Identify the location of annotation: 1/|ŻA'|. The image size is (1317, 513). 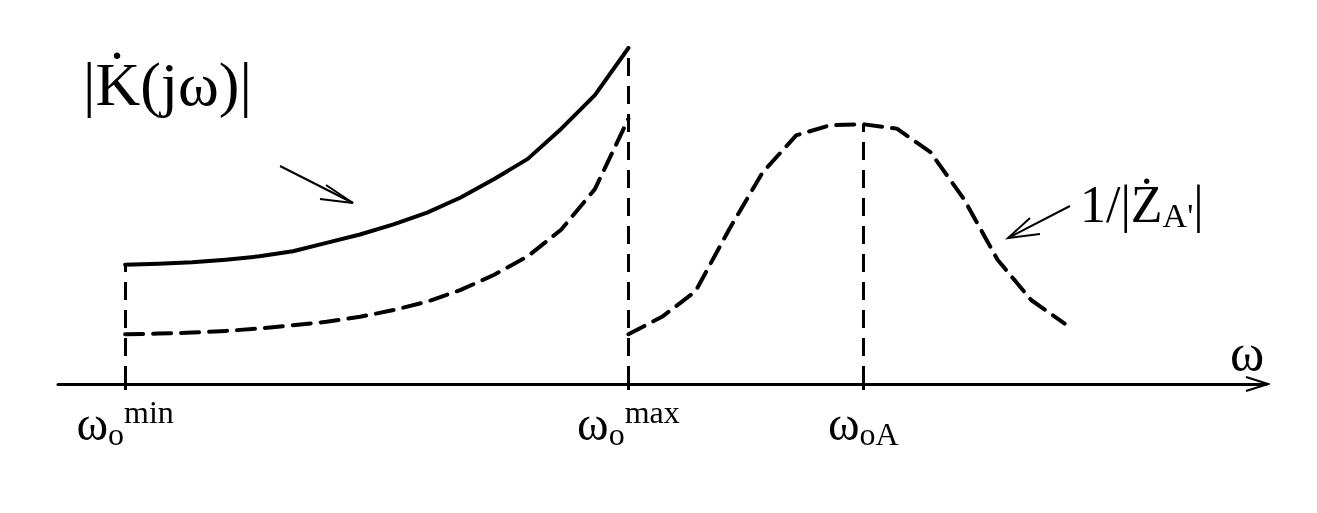
(1142, 204).